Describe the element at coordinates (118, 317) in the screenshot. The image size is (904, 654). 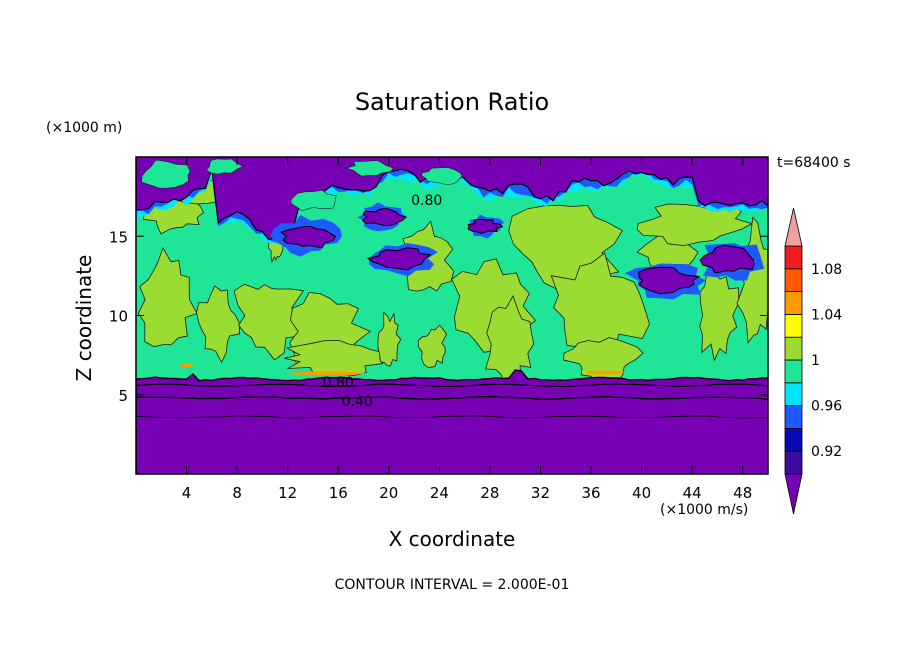
I see `y-tick-label-10: 10` at that location.